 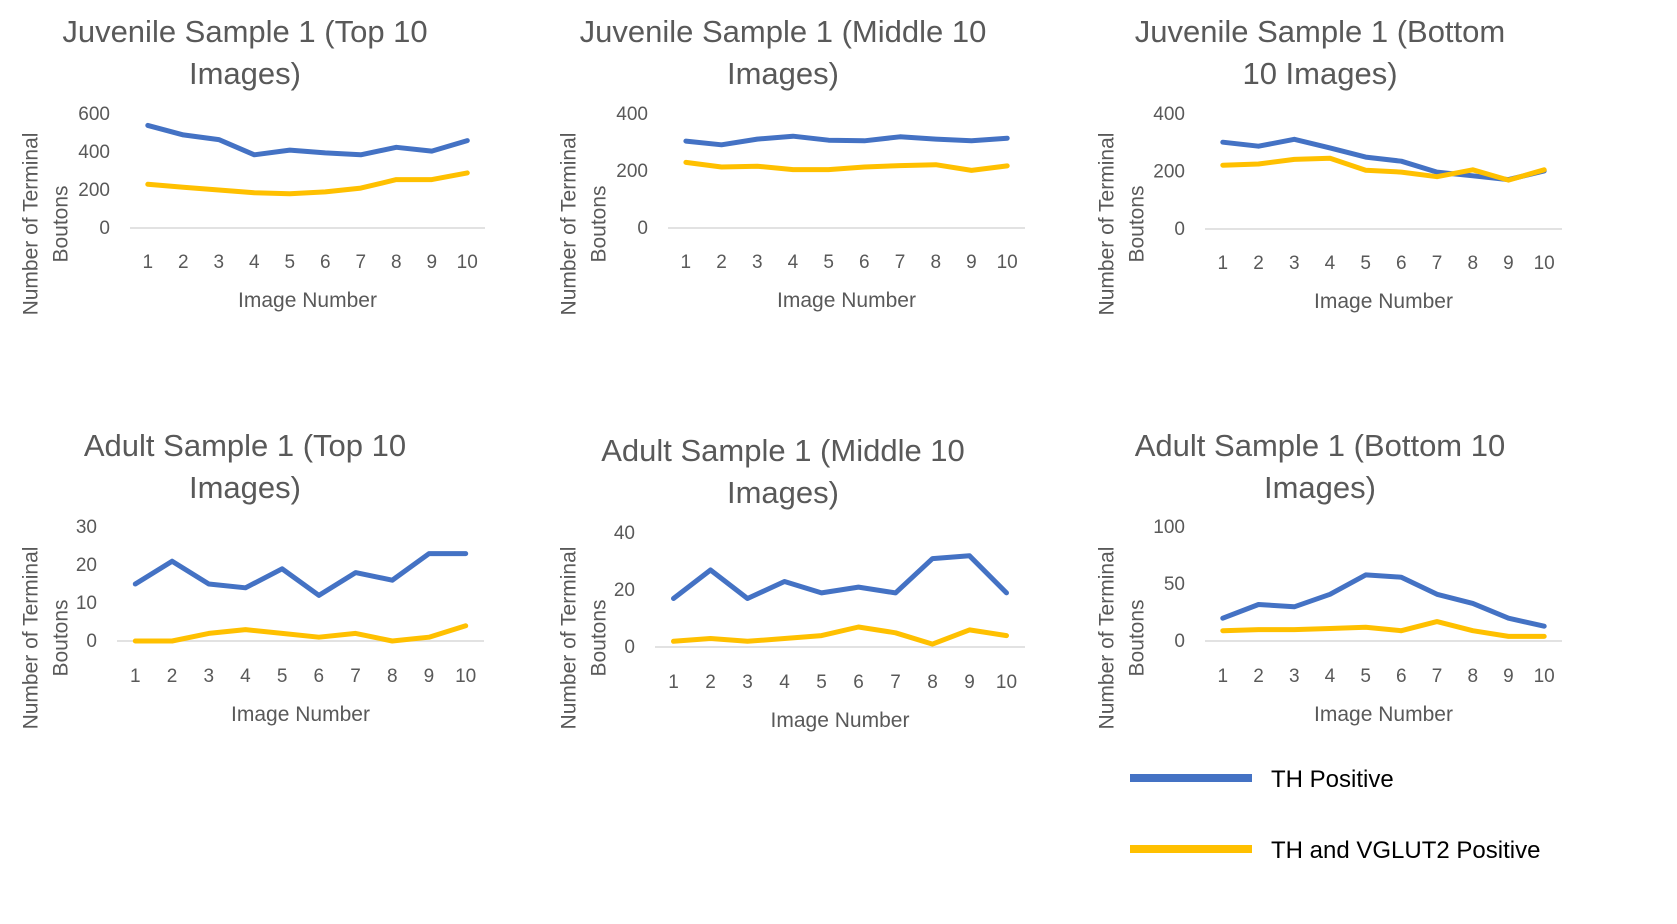 I want to click on chart-title-line: Adult Sample 1 (Top 10, so click(x=245, y=445).